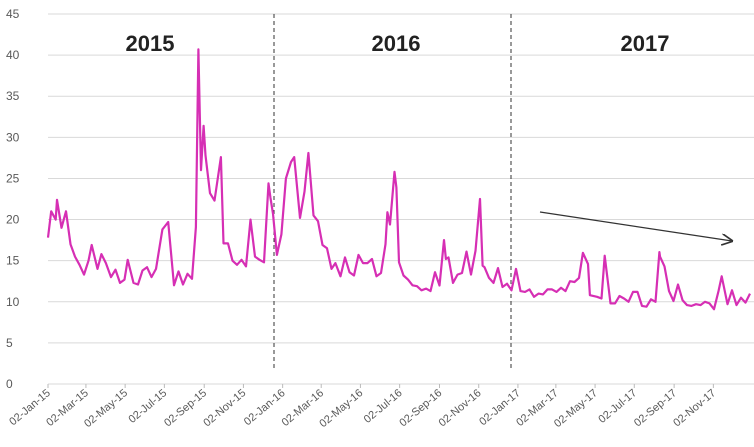  I want to click on trend-arrow, so click(635, 226).